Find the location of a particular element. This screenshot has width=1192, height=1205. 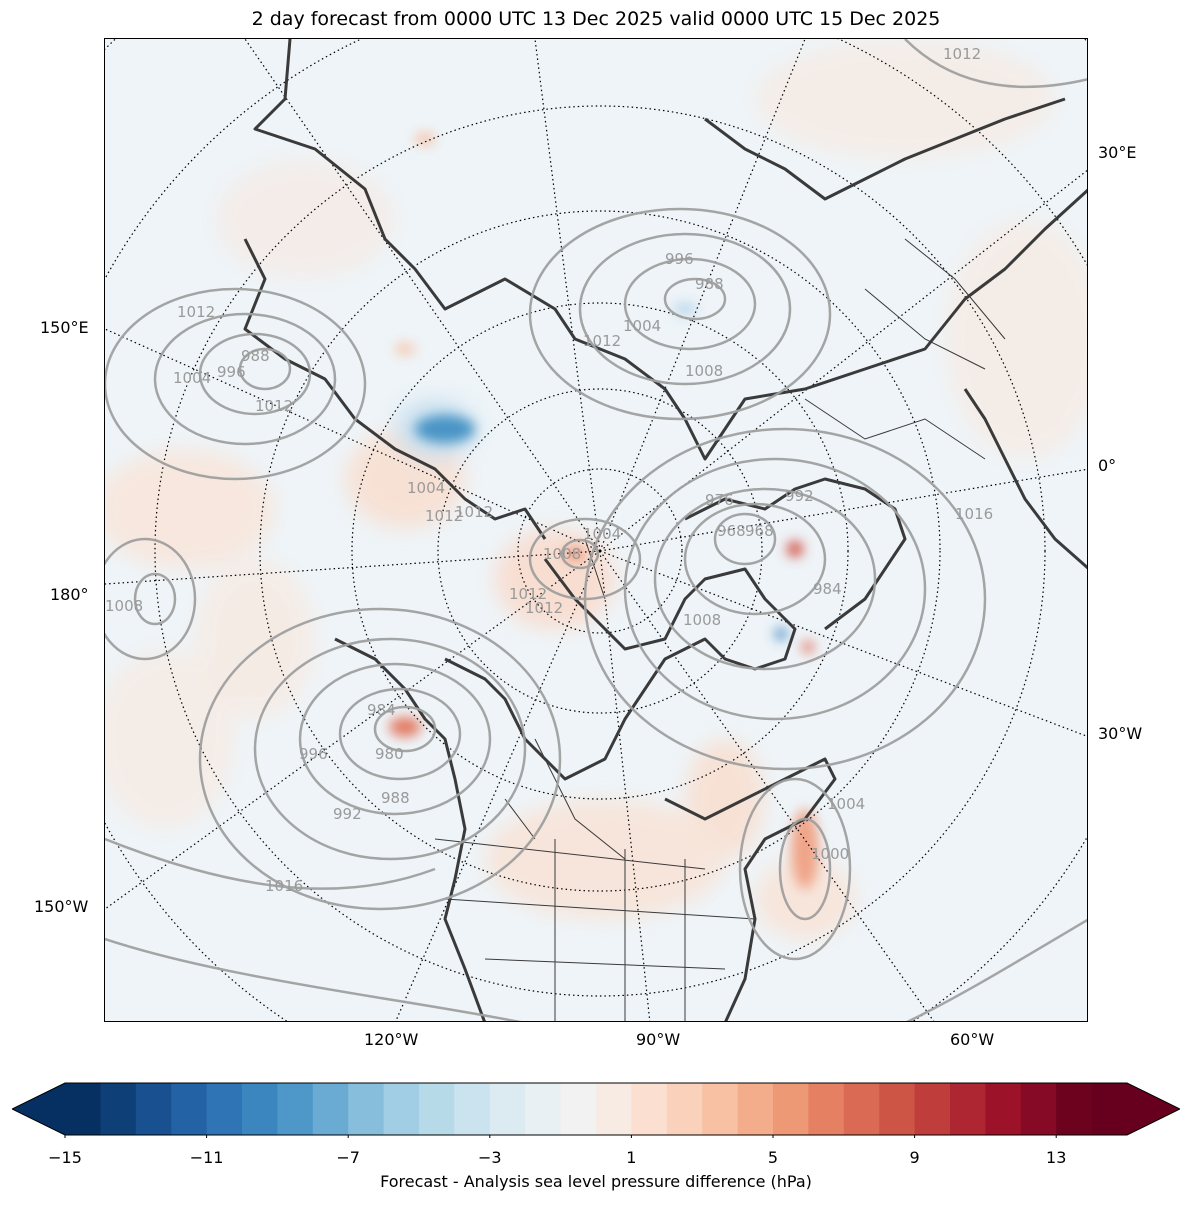

colorbar-tick-label: −3 is located at coordinates (490, 1157).